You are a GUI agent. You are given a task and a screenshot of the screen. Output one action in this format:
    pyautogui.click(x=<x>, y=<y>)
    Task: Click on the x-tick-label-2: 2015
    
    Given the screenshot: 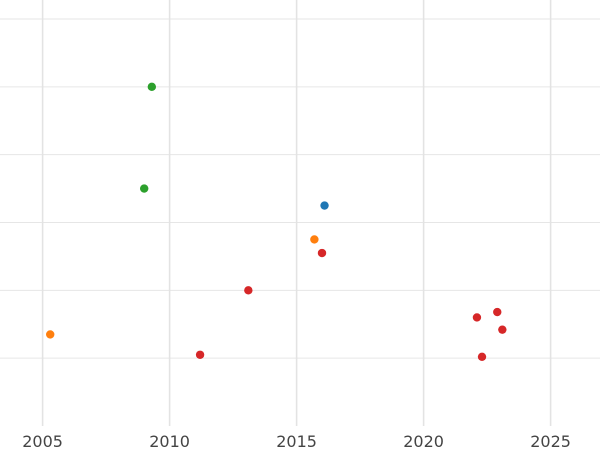 What is the action you would take?
    pyautogui.click(x=296, y=441)
    